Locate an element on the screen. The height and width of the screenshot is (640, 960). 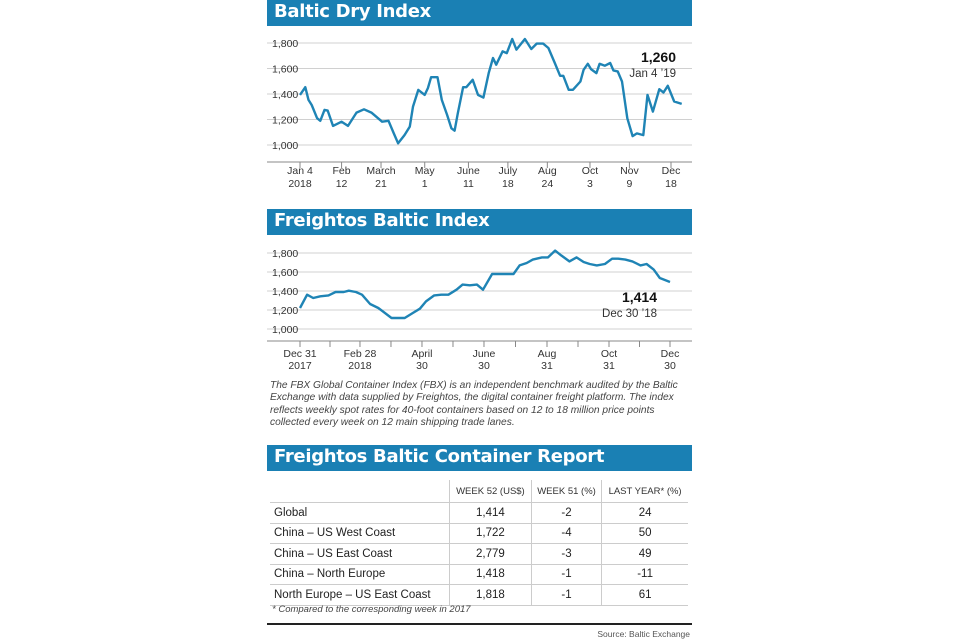
table-row: China – US West Coast 1,722 -4 50 is located at coordinates (479, 533).